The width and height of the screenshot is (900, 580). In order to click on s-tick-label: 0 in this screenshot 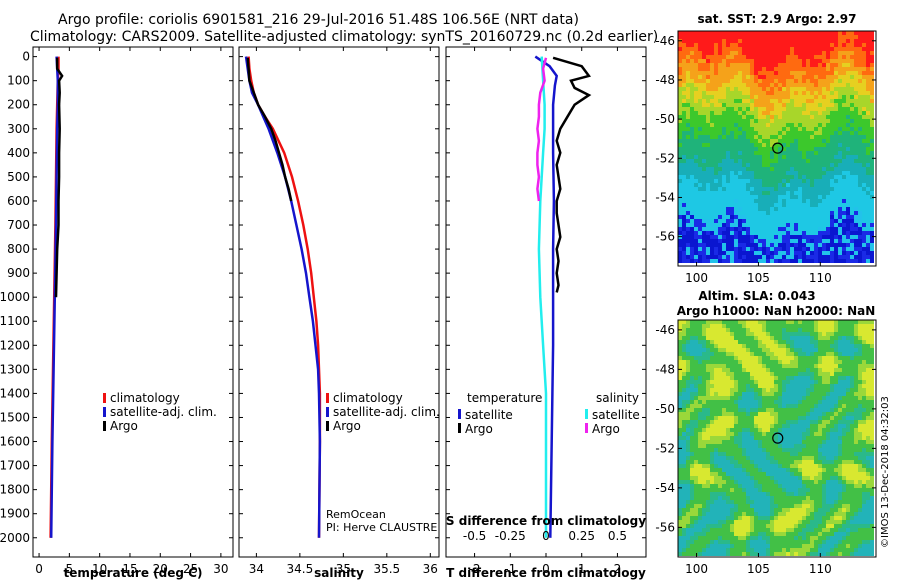, I will do `click(546, 536)`.